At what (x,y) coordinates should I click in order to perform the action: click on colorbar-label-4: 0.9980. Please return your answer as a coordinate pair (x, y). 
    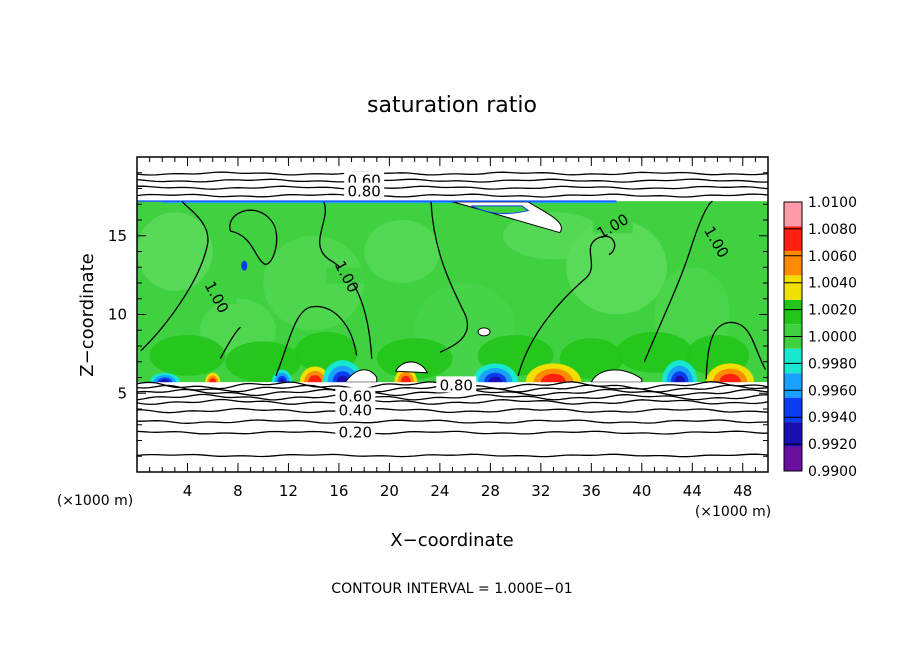
    Looking at the image, I should click on (832, 364).